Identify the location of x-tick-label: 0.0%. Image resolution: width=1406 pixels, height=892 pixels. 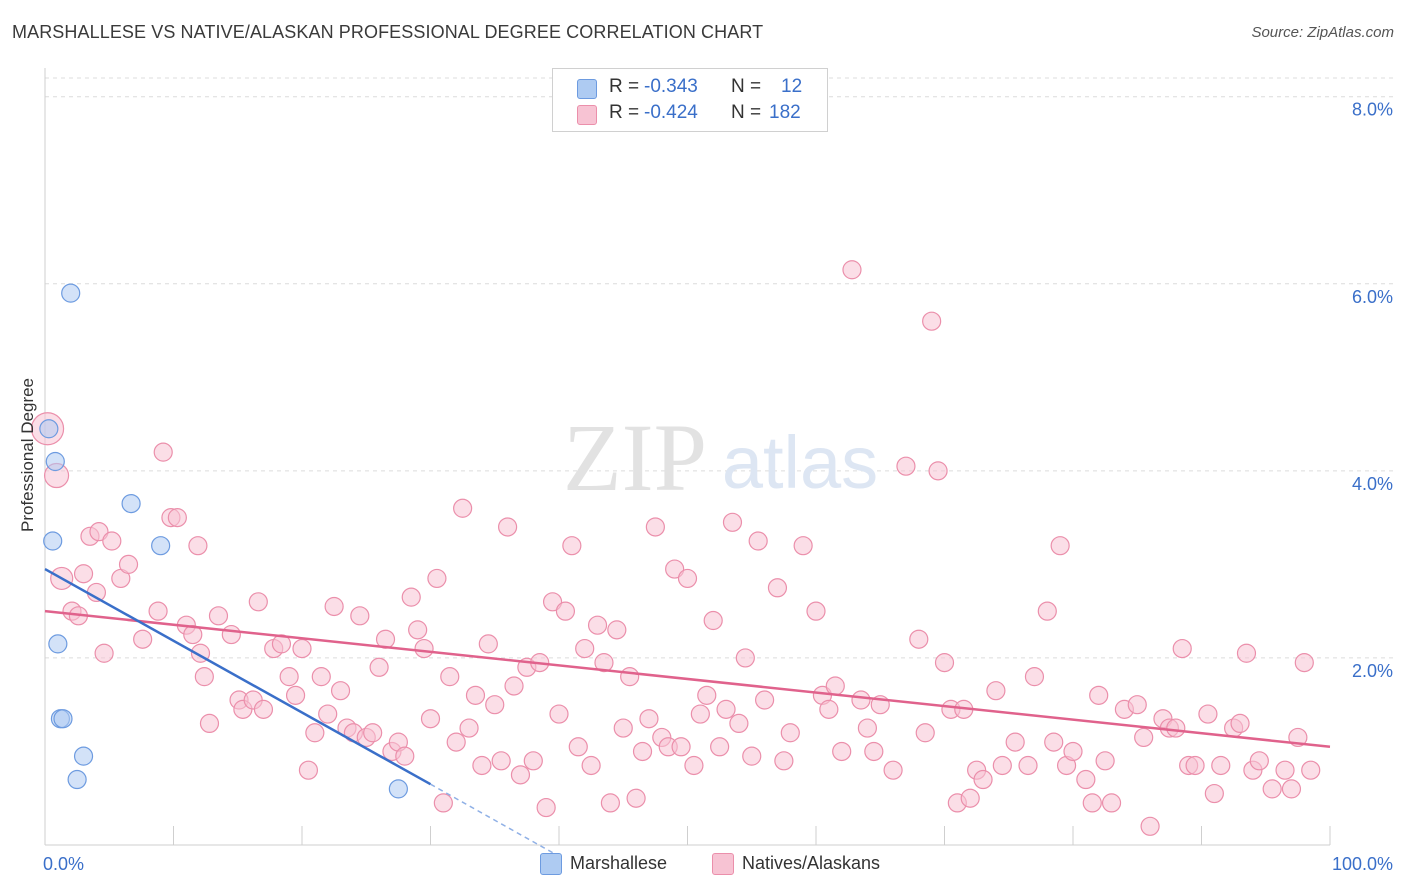
(63, 864).